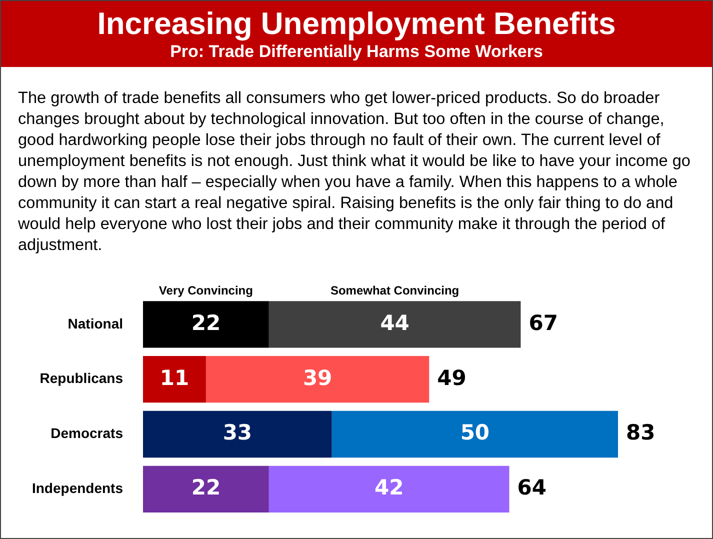 The image size is (713, 539). I want to click on total-label: 67, so click(543, 322).